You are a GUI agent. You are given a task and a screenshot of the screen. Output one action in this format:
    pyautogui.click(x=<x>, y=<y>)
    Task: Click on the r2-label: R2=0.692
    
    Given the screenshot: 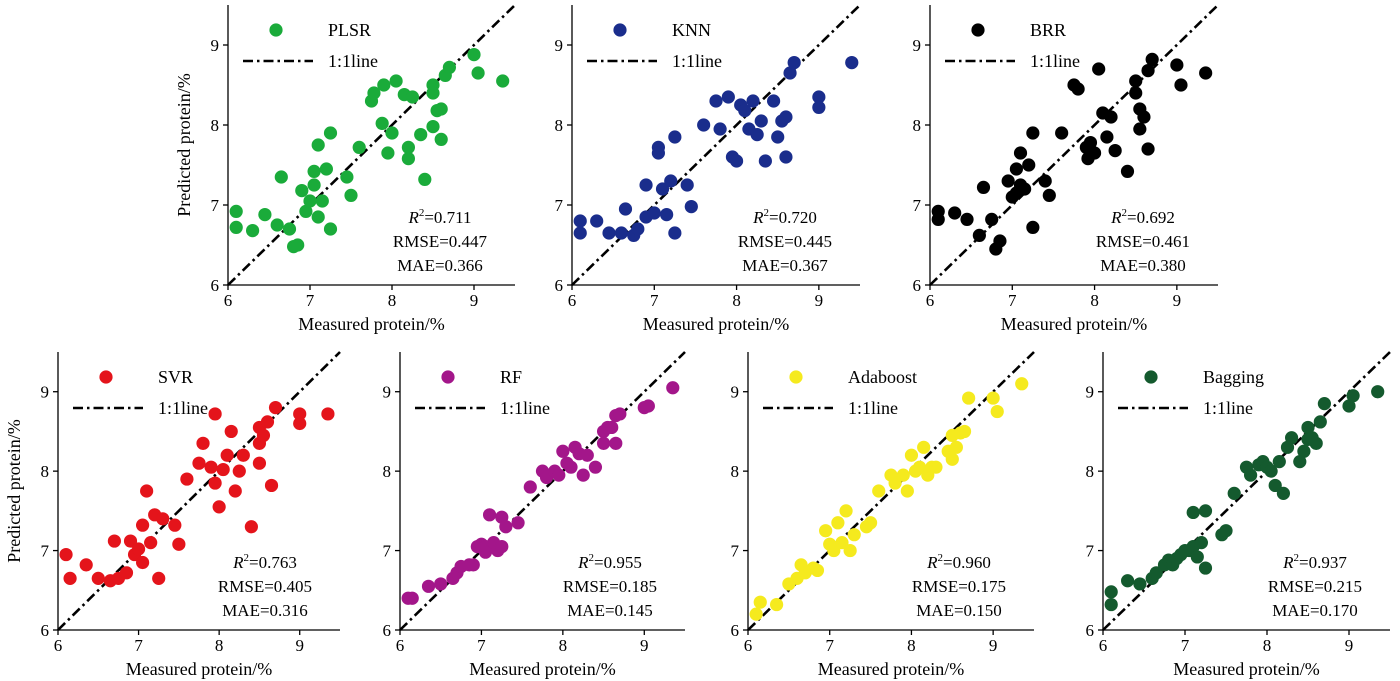 What is the action you would take?
    pyautogui.click(x=1142, y=217)
    